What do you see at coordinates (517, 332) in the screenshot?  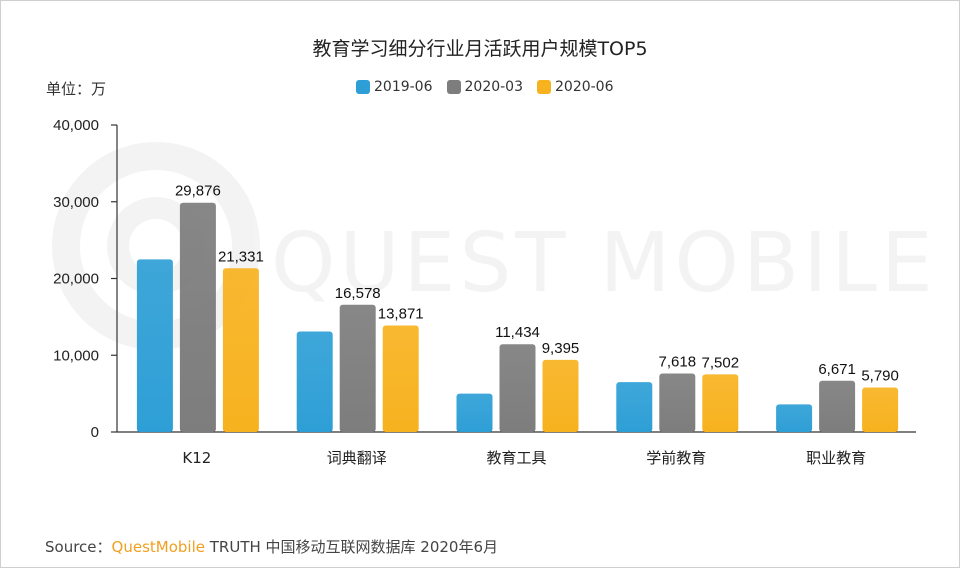 I see `data-label: 11,434` at bounding box center [517, 332].